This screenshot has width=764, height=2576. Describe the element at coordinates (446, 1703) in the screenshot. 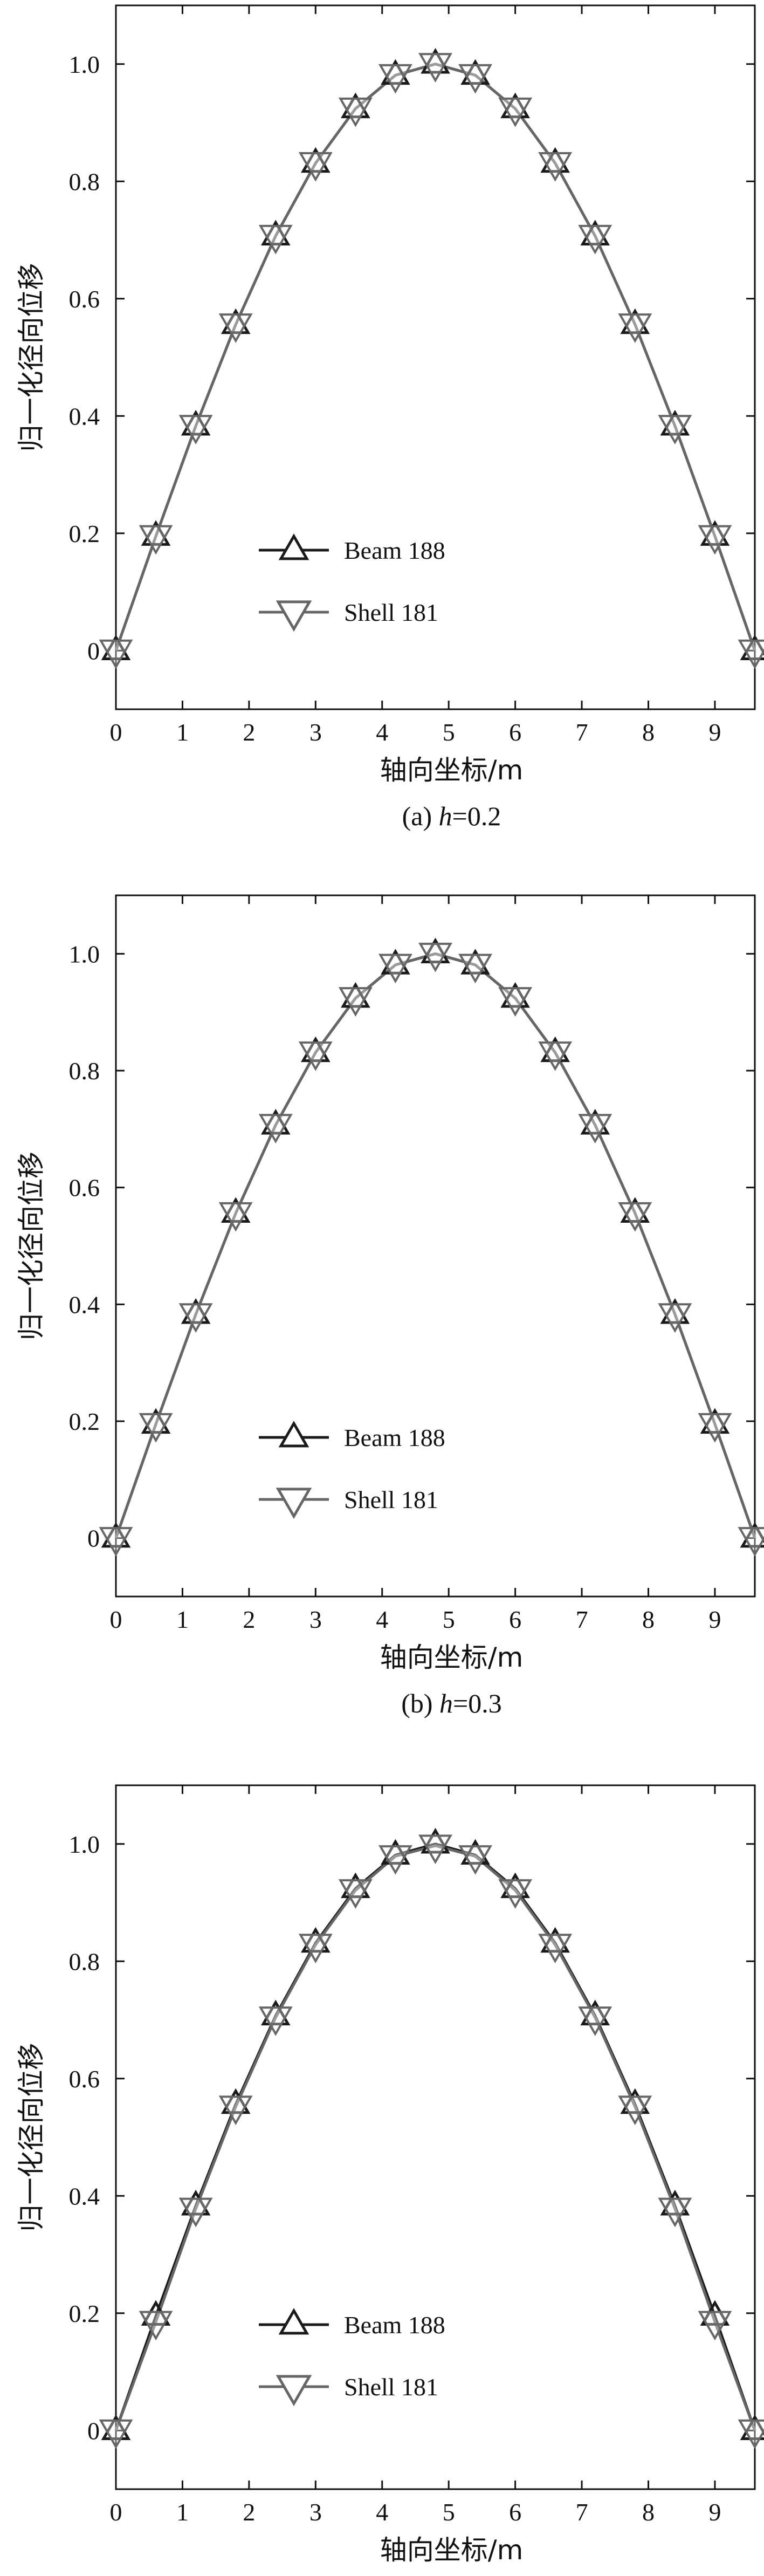

I see `caption-var: h` at that location.